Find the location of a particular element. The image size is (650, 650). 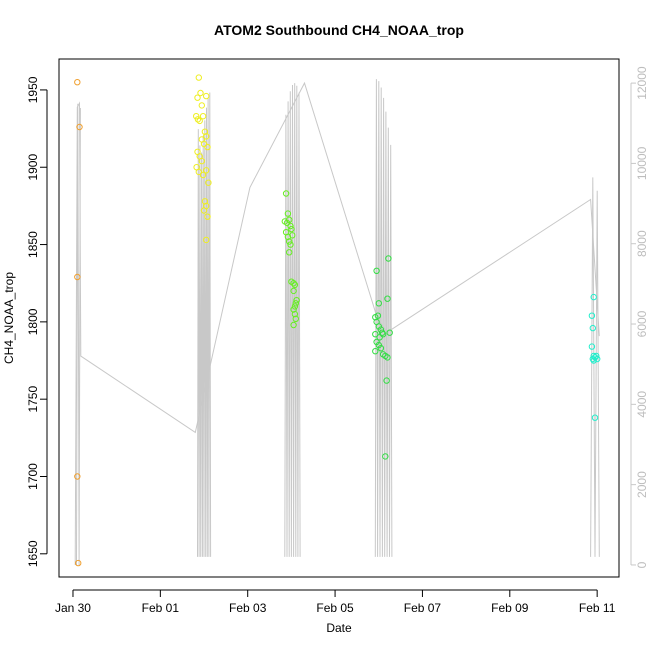

x-tick-label: Feb 01 is located at coordinates (161, 608).